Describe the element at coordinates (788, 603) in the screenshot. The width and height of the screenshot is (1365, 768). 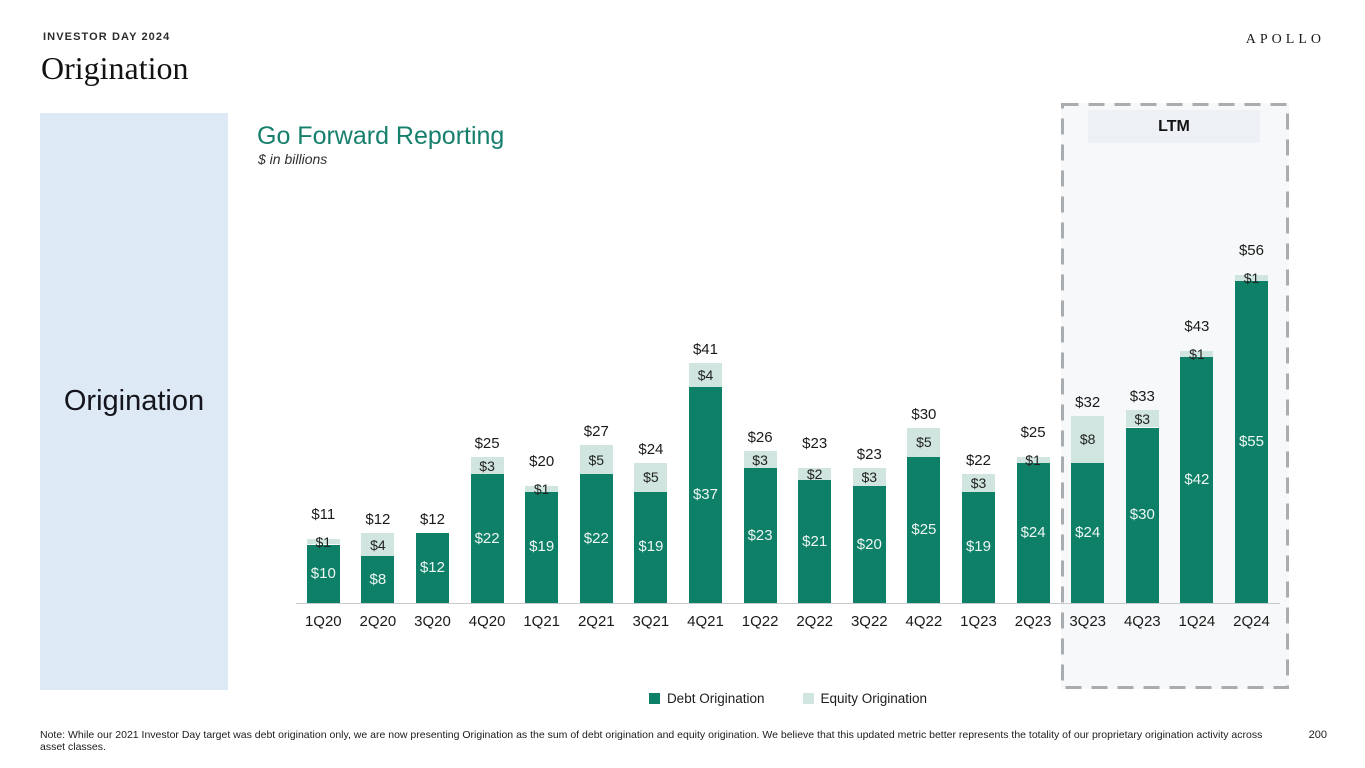
I see `x-axis-line` at that location.